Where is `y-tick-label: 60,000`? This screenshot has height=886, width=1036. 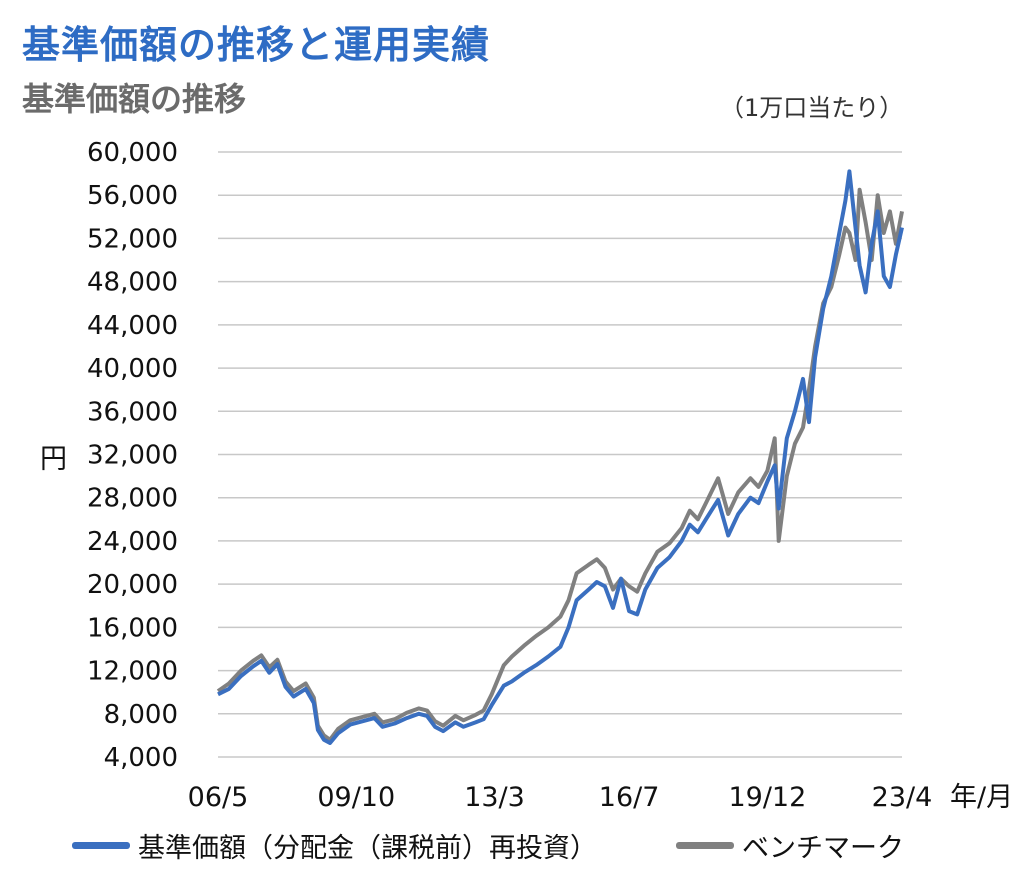
y-tick-label: 60,000 is located at coordinates (132, 153).